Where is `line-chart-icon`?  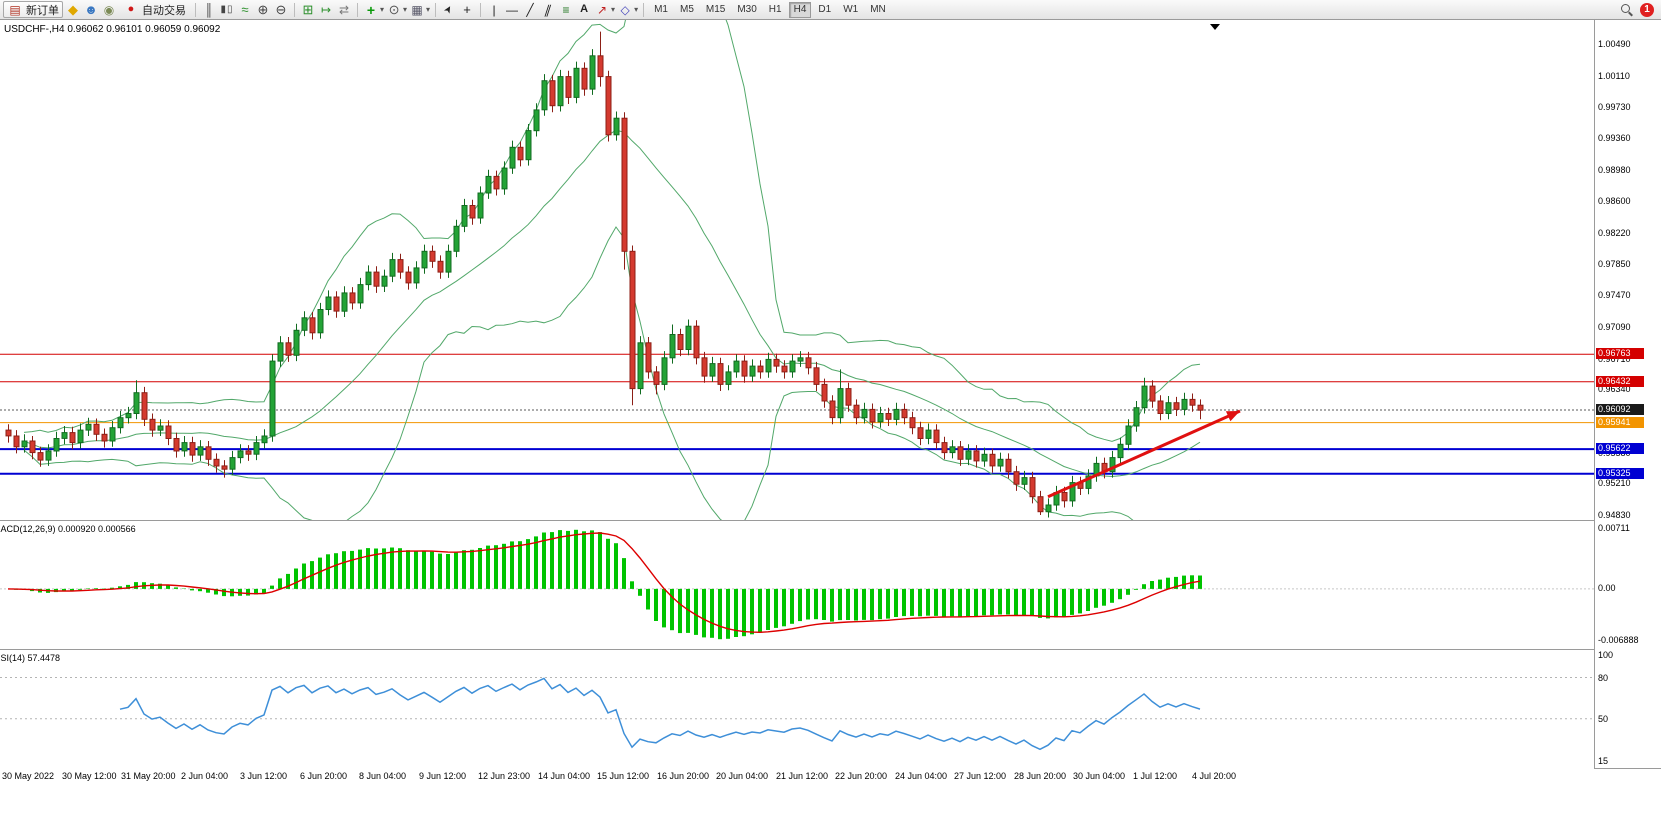
line-chart-icon is located at coordinates (245, 10).